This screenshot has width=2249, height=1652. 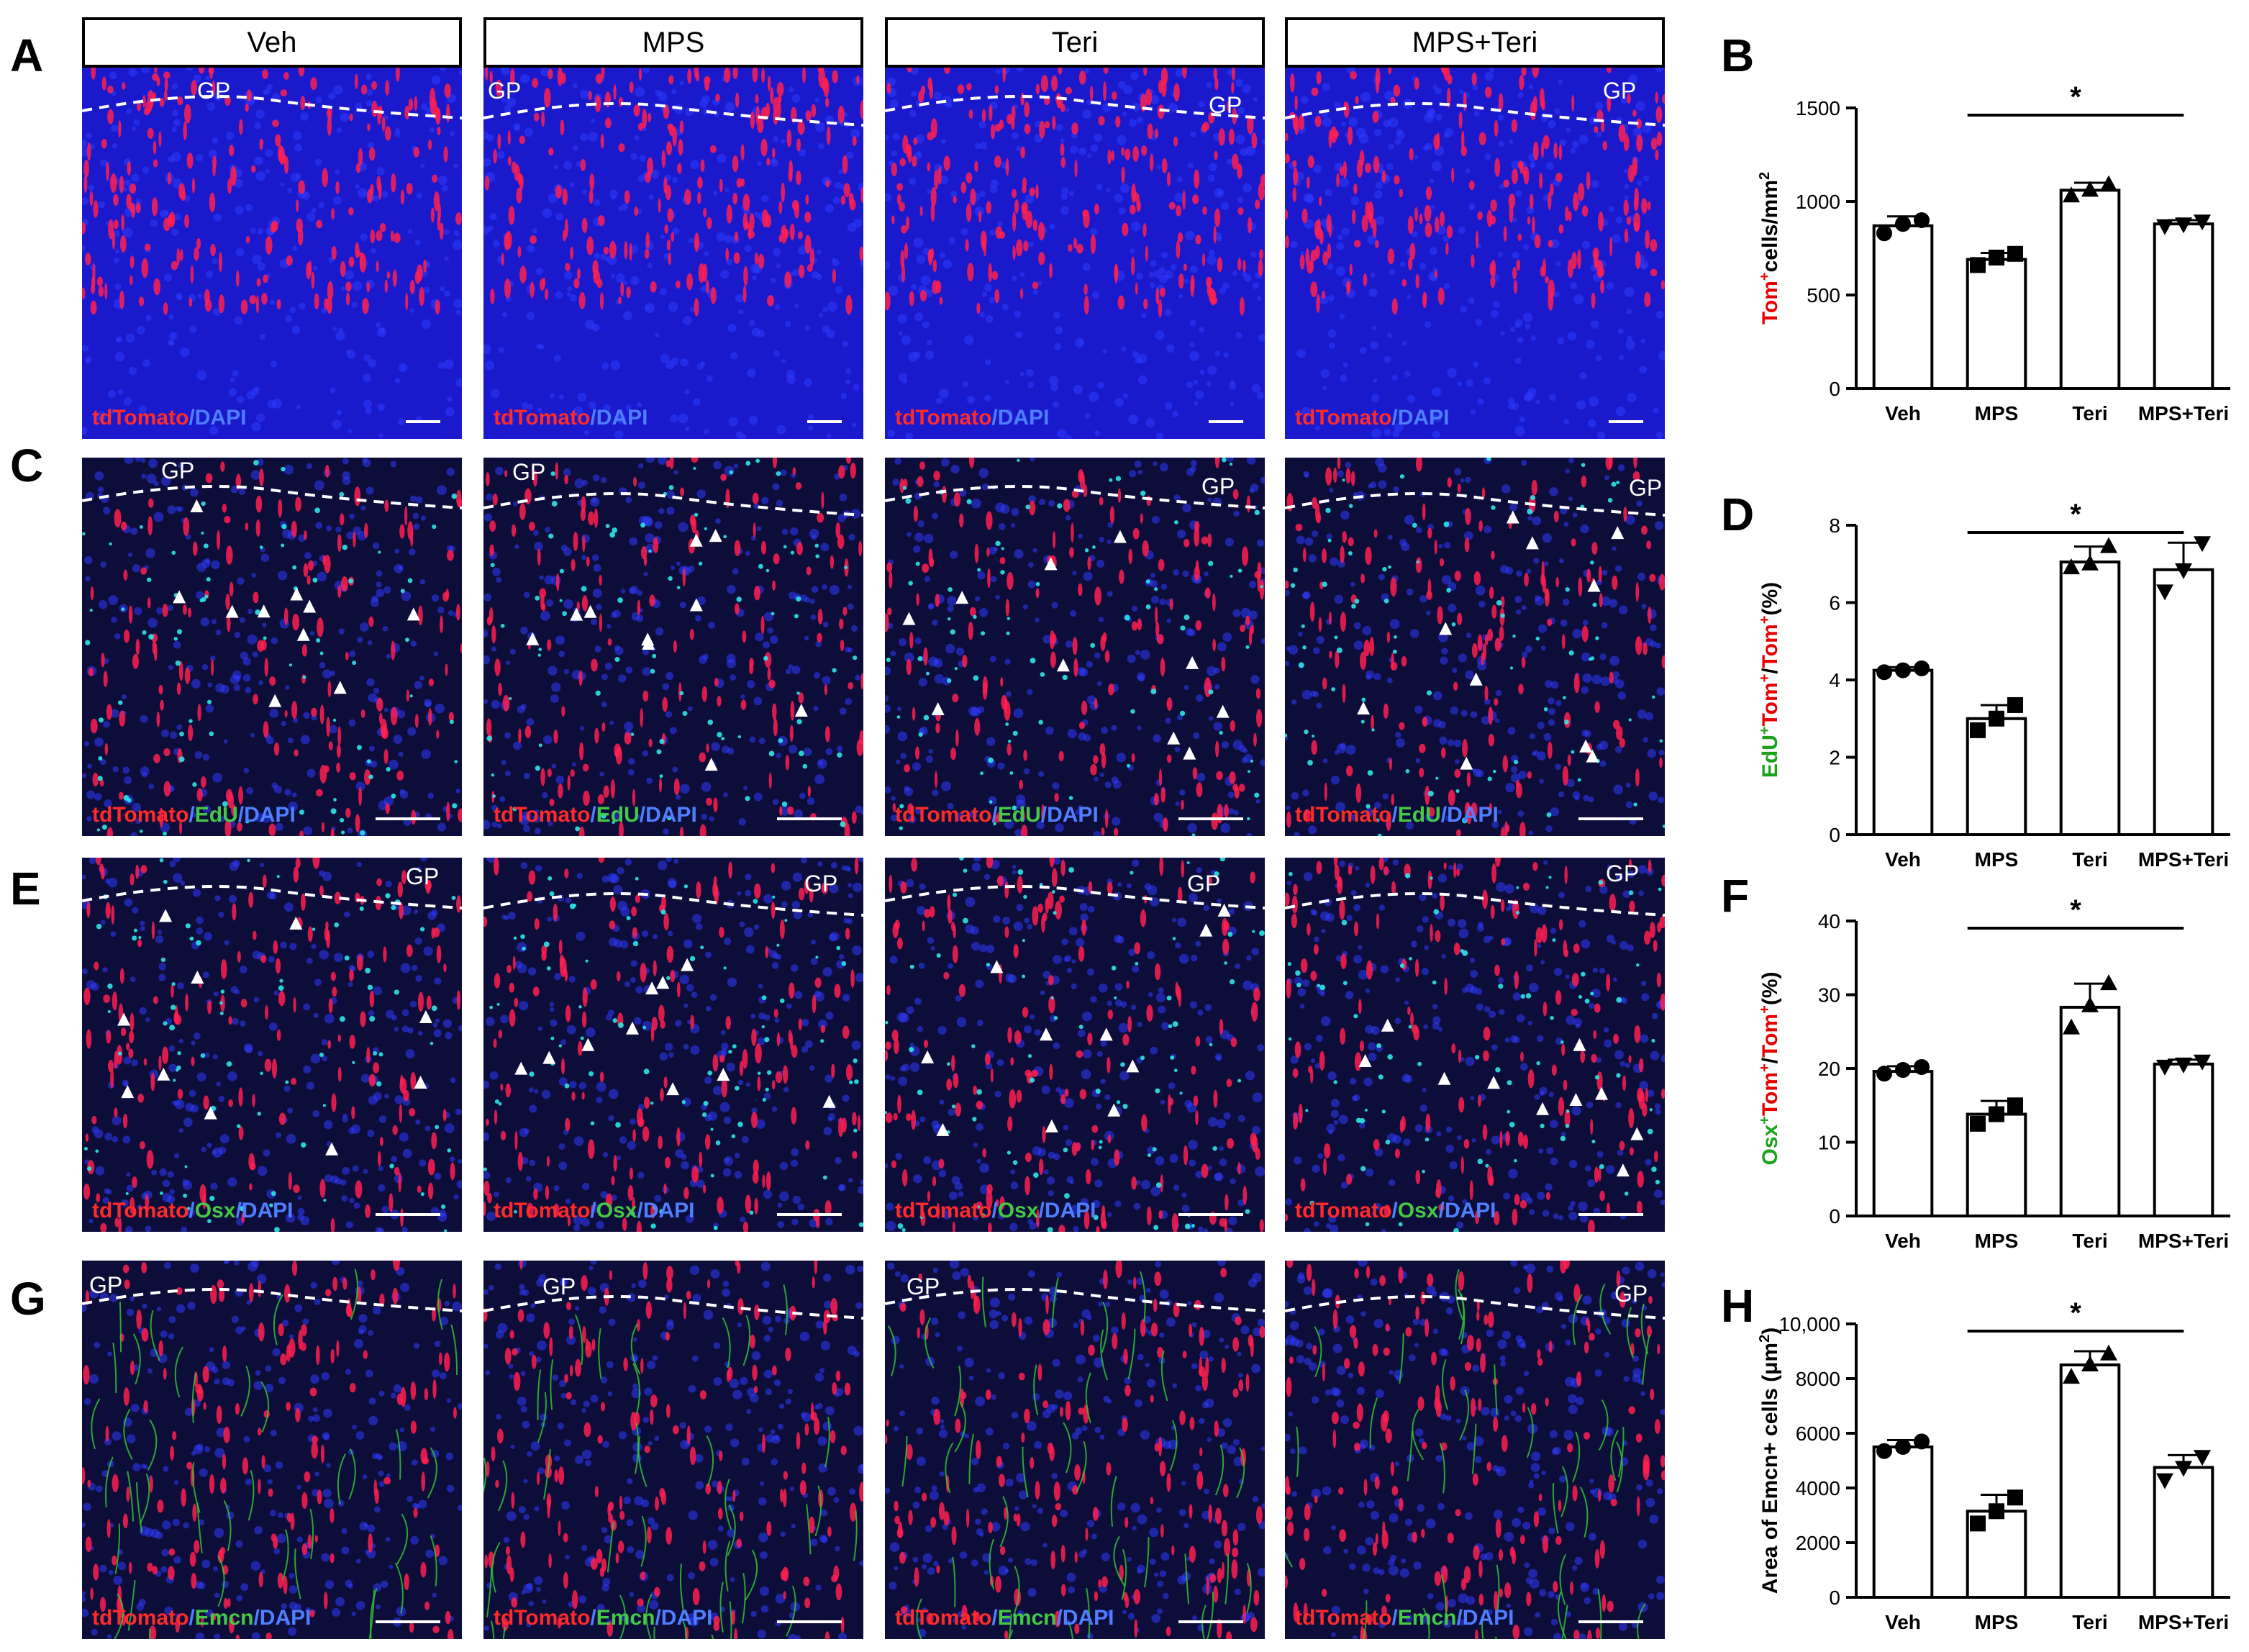 What do you see at coordinates (1770, 1060) in the screenshot?
I see `y-axis-label-part: /` at bounding box center [1770, 1060].